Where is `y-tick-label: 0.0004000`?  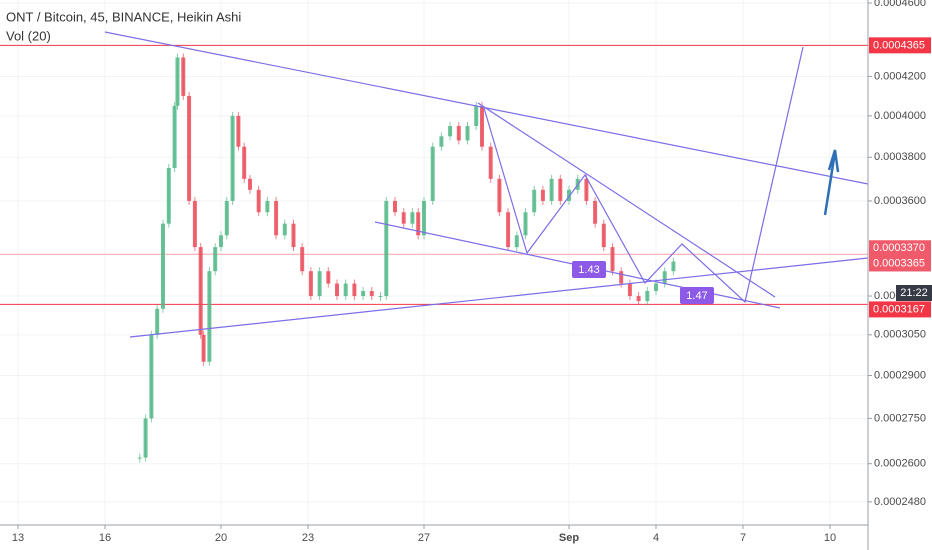
y-tick-label: 0.0004000 is located at coordinates (900, 116).